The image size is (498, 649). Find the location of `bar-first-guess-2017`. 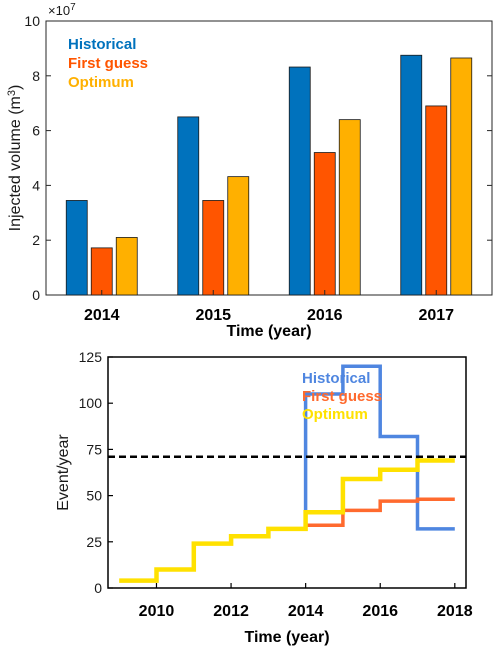

bar-first-guess-2017 is located at coordinates (436, 200).